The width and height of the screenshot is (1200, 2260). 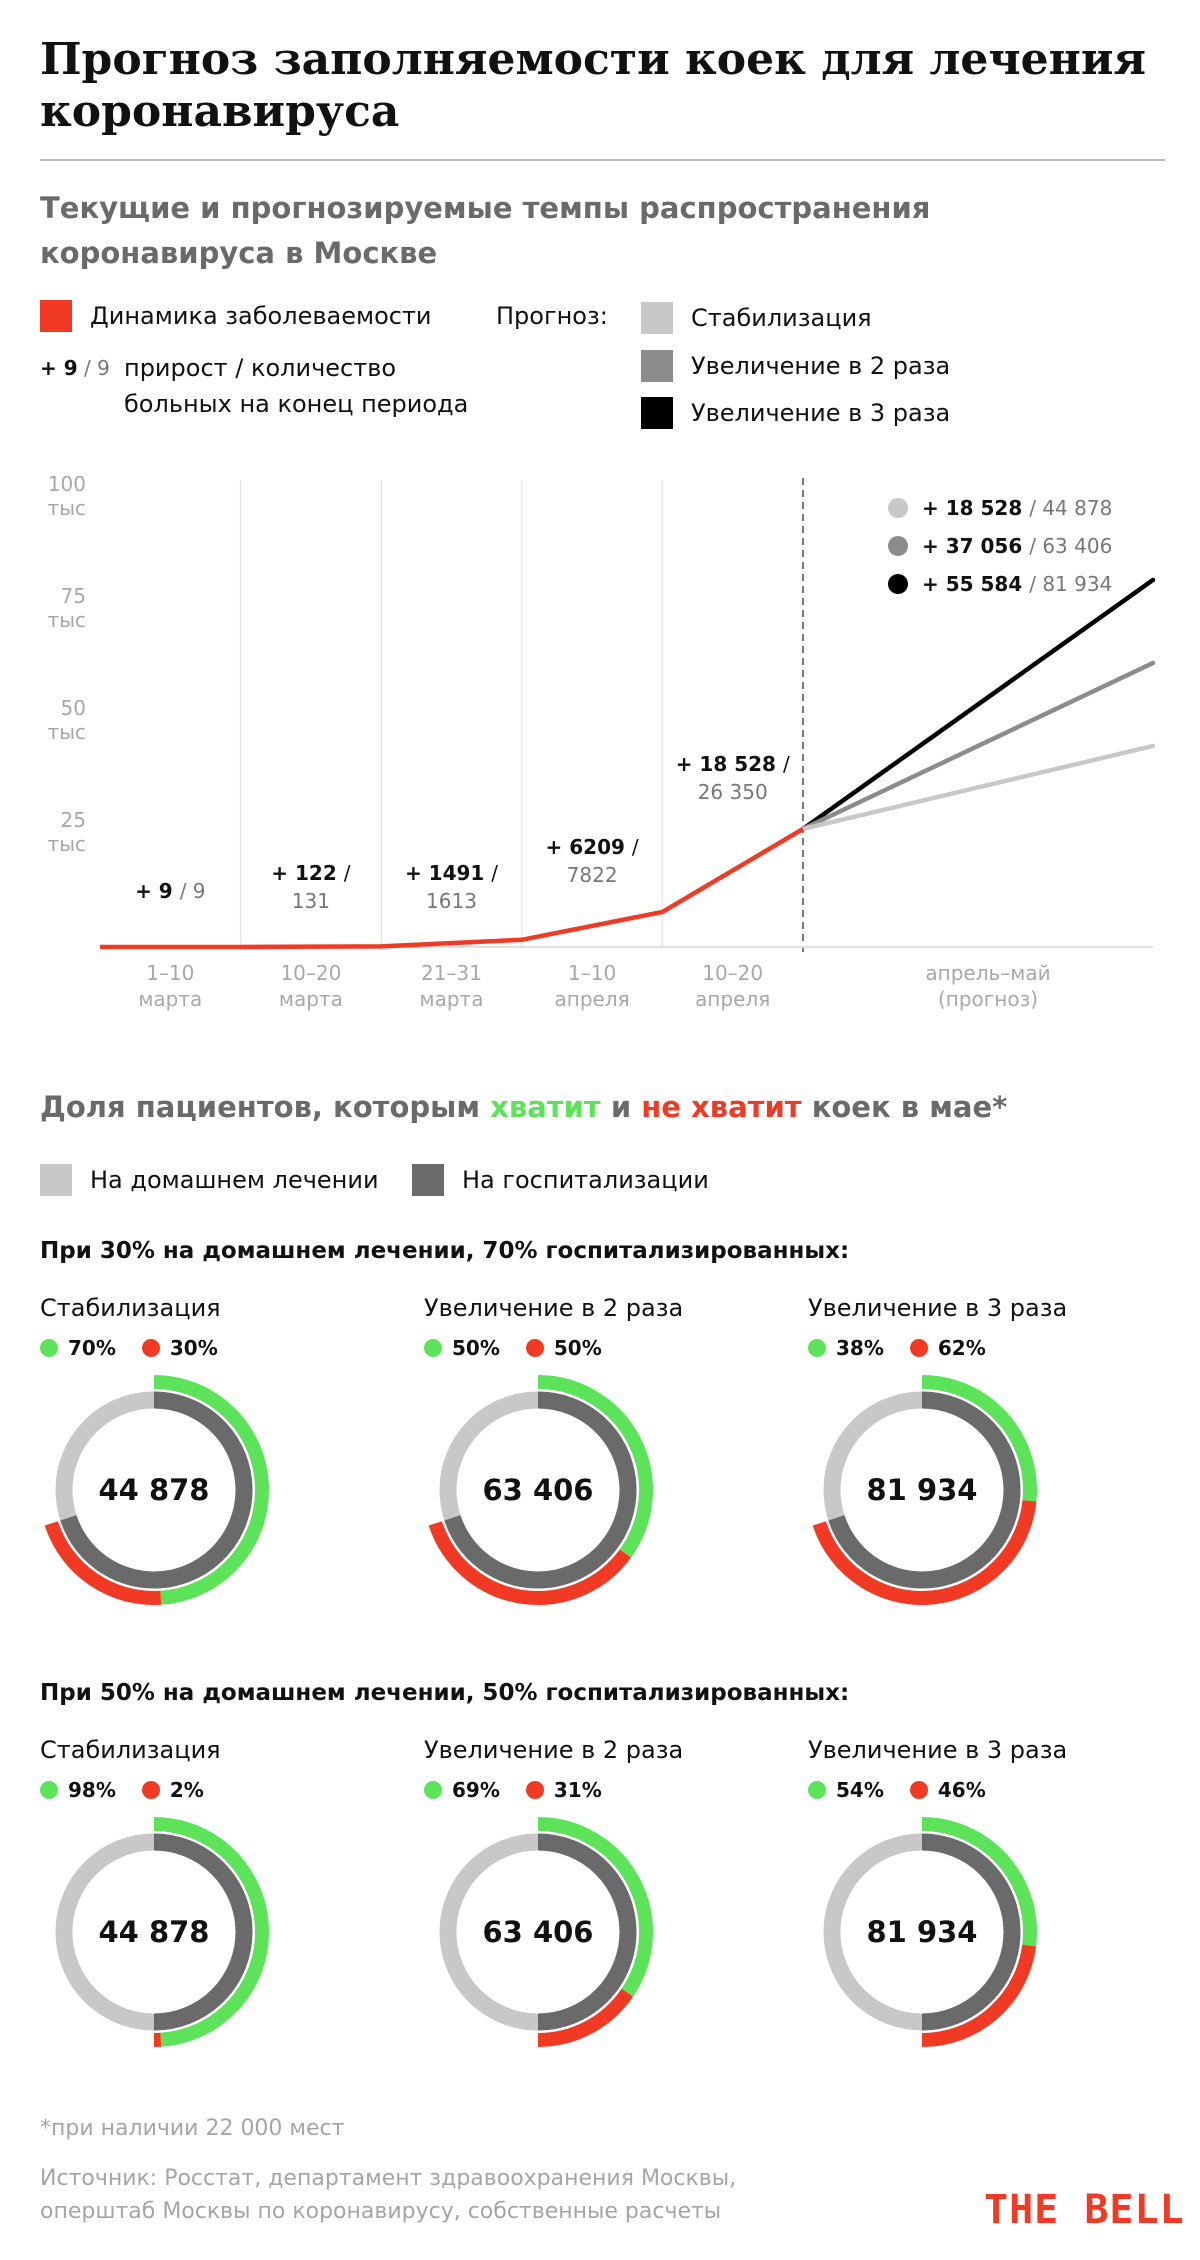 I want to click on donut-percentages: 50% 50%, so click(x=513, y=1348).